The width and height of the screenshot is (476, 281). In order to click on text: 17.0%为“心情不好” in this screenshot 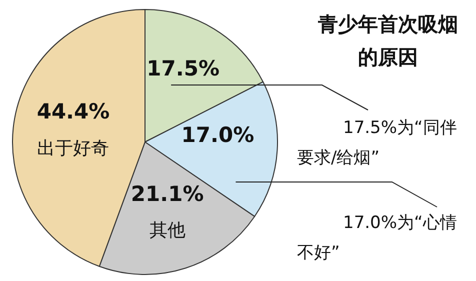, I will do `click(377, 238)`.